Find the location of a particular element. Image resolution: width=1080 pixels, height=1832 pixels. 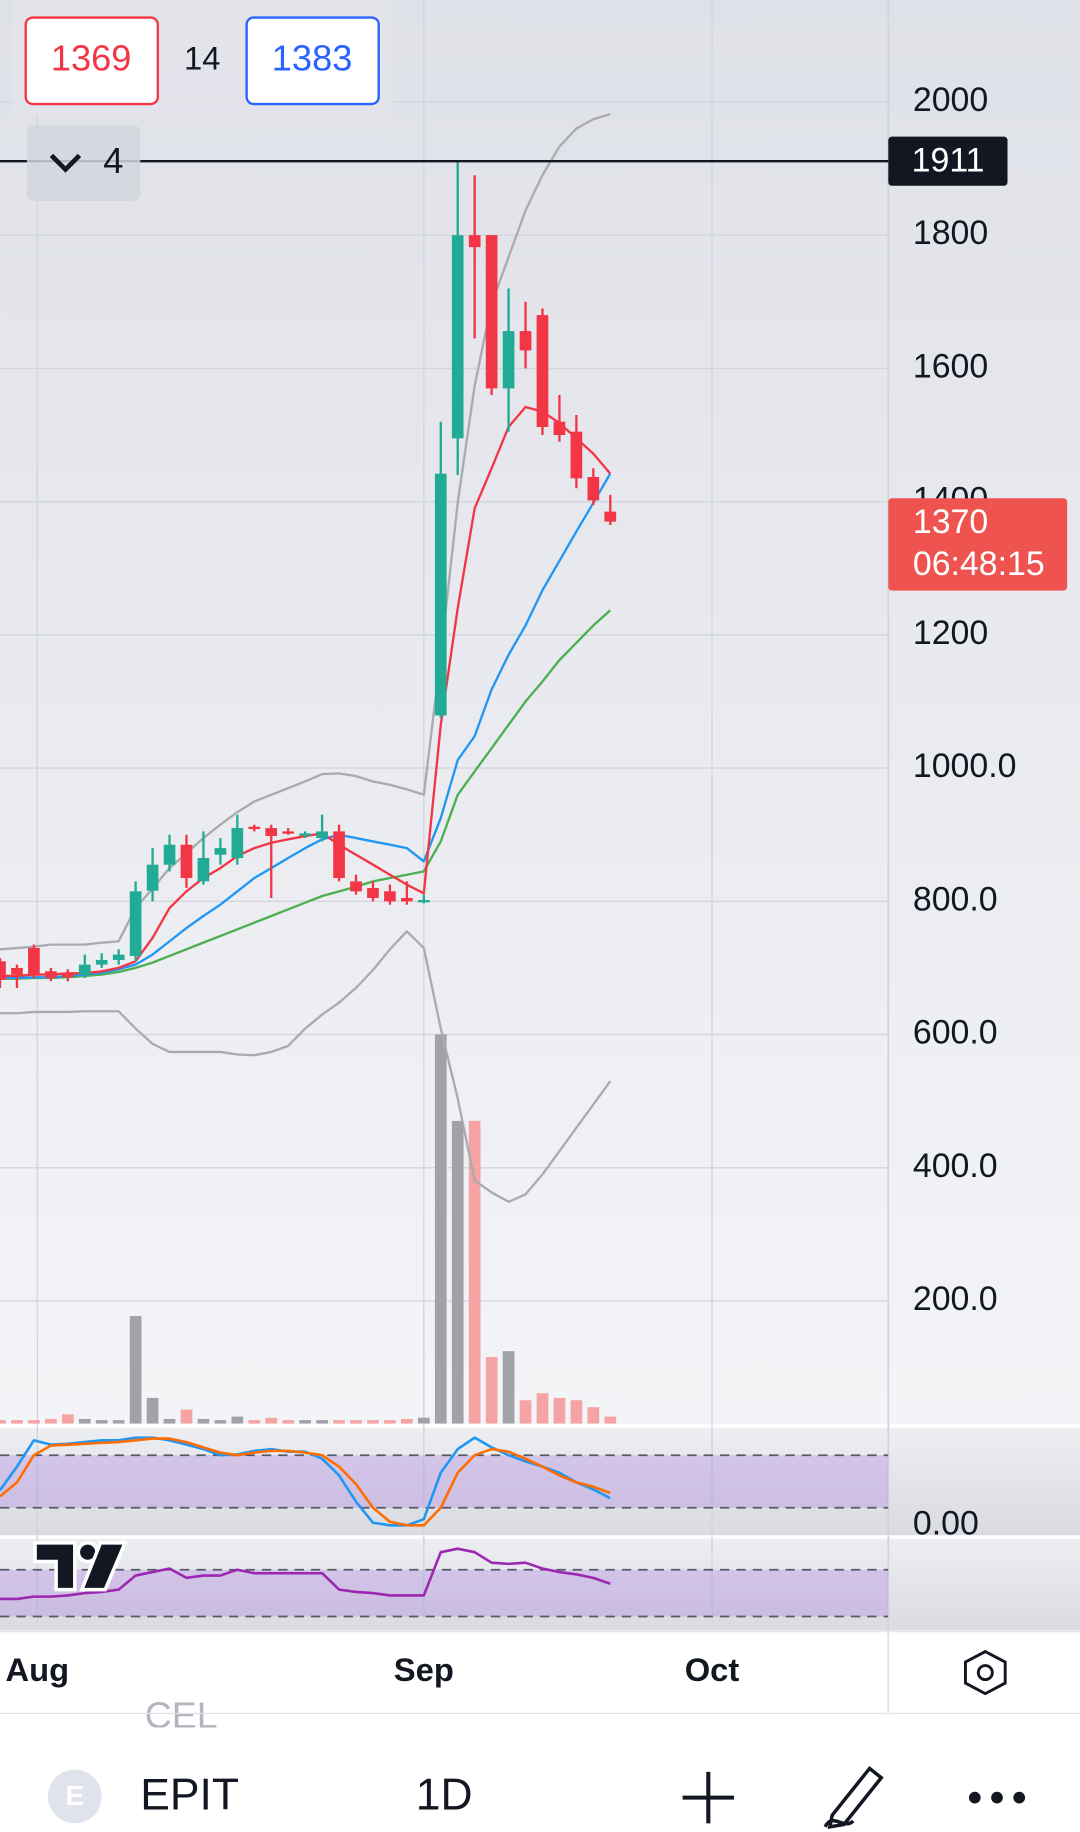

x-tick-label: Aug is located at coordinates (37, 1669).